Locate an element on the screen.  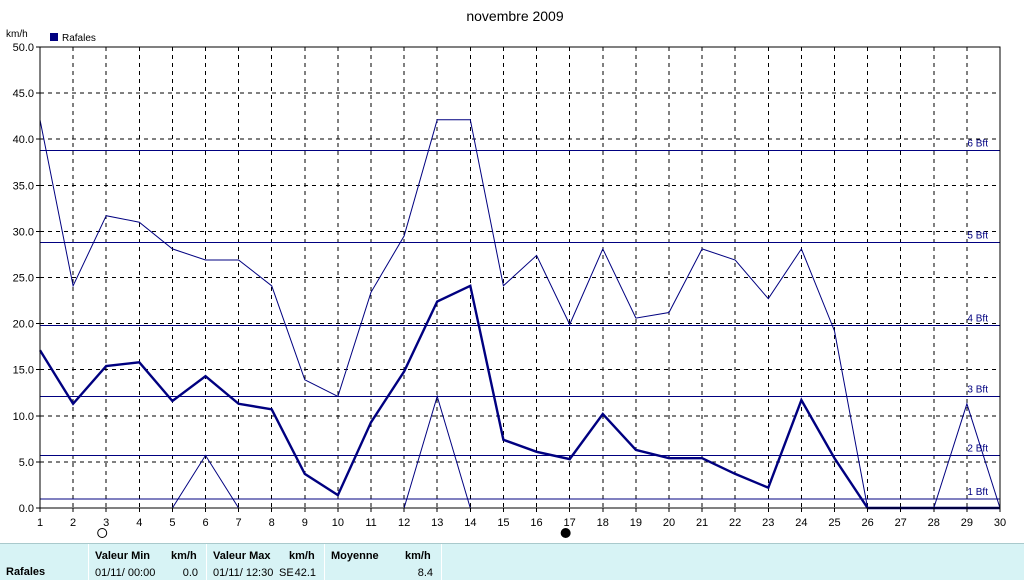
x-tick-label: 20 is located at coordinates (669, 523).